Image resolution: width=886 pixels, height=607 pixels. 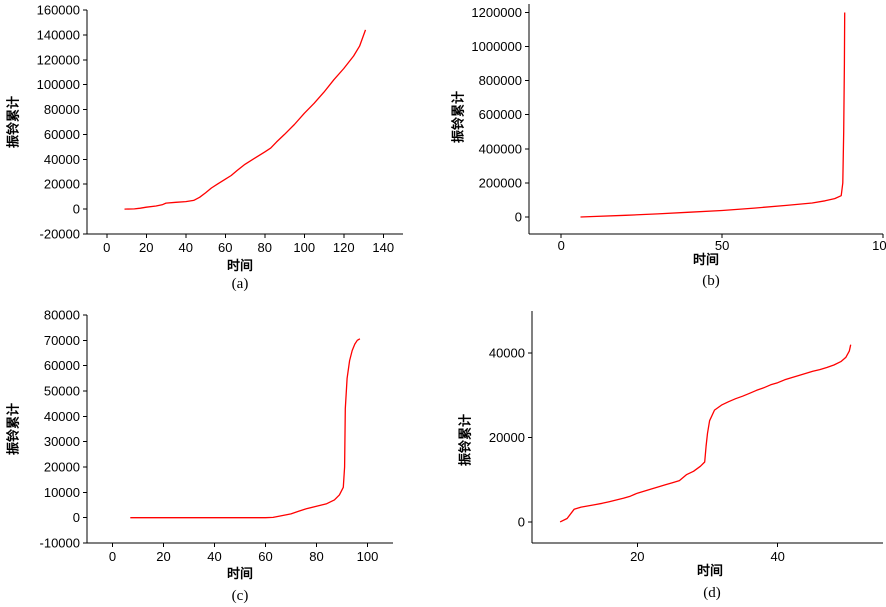 I want to click on y-tick-label: -20000, so click(x=60, y=234).